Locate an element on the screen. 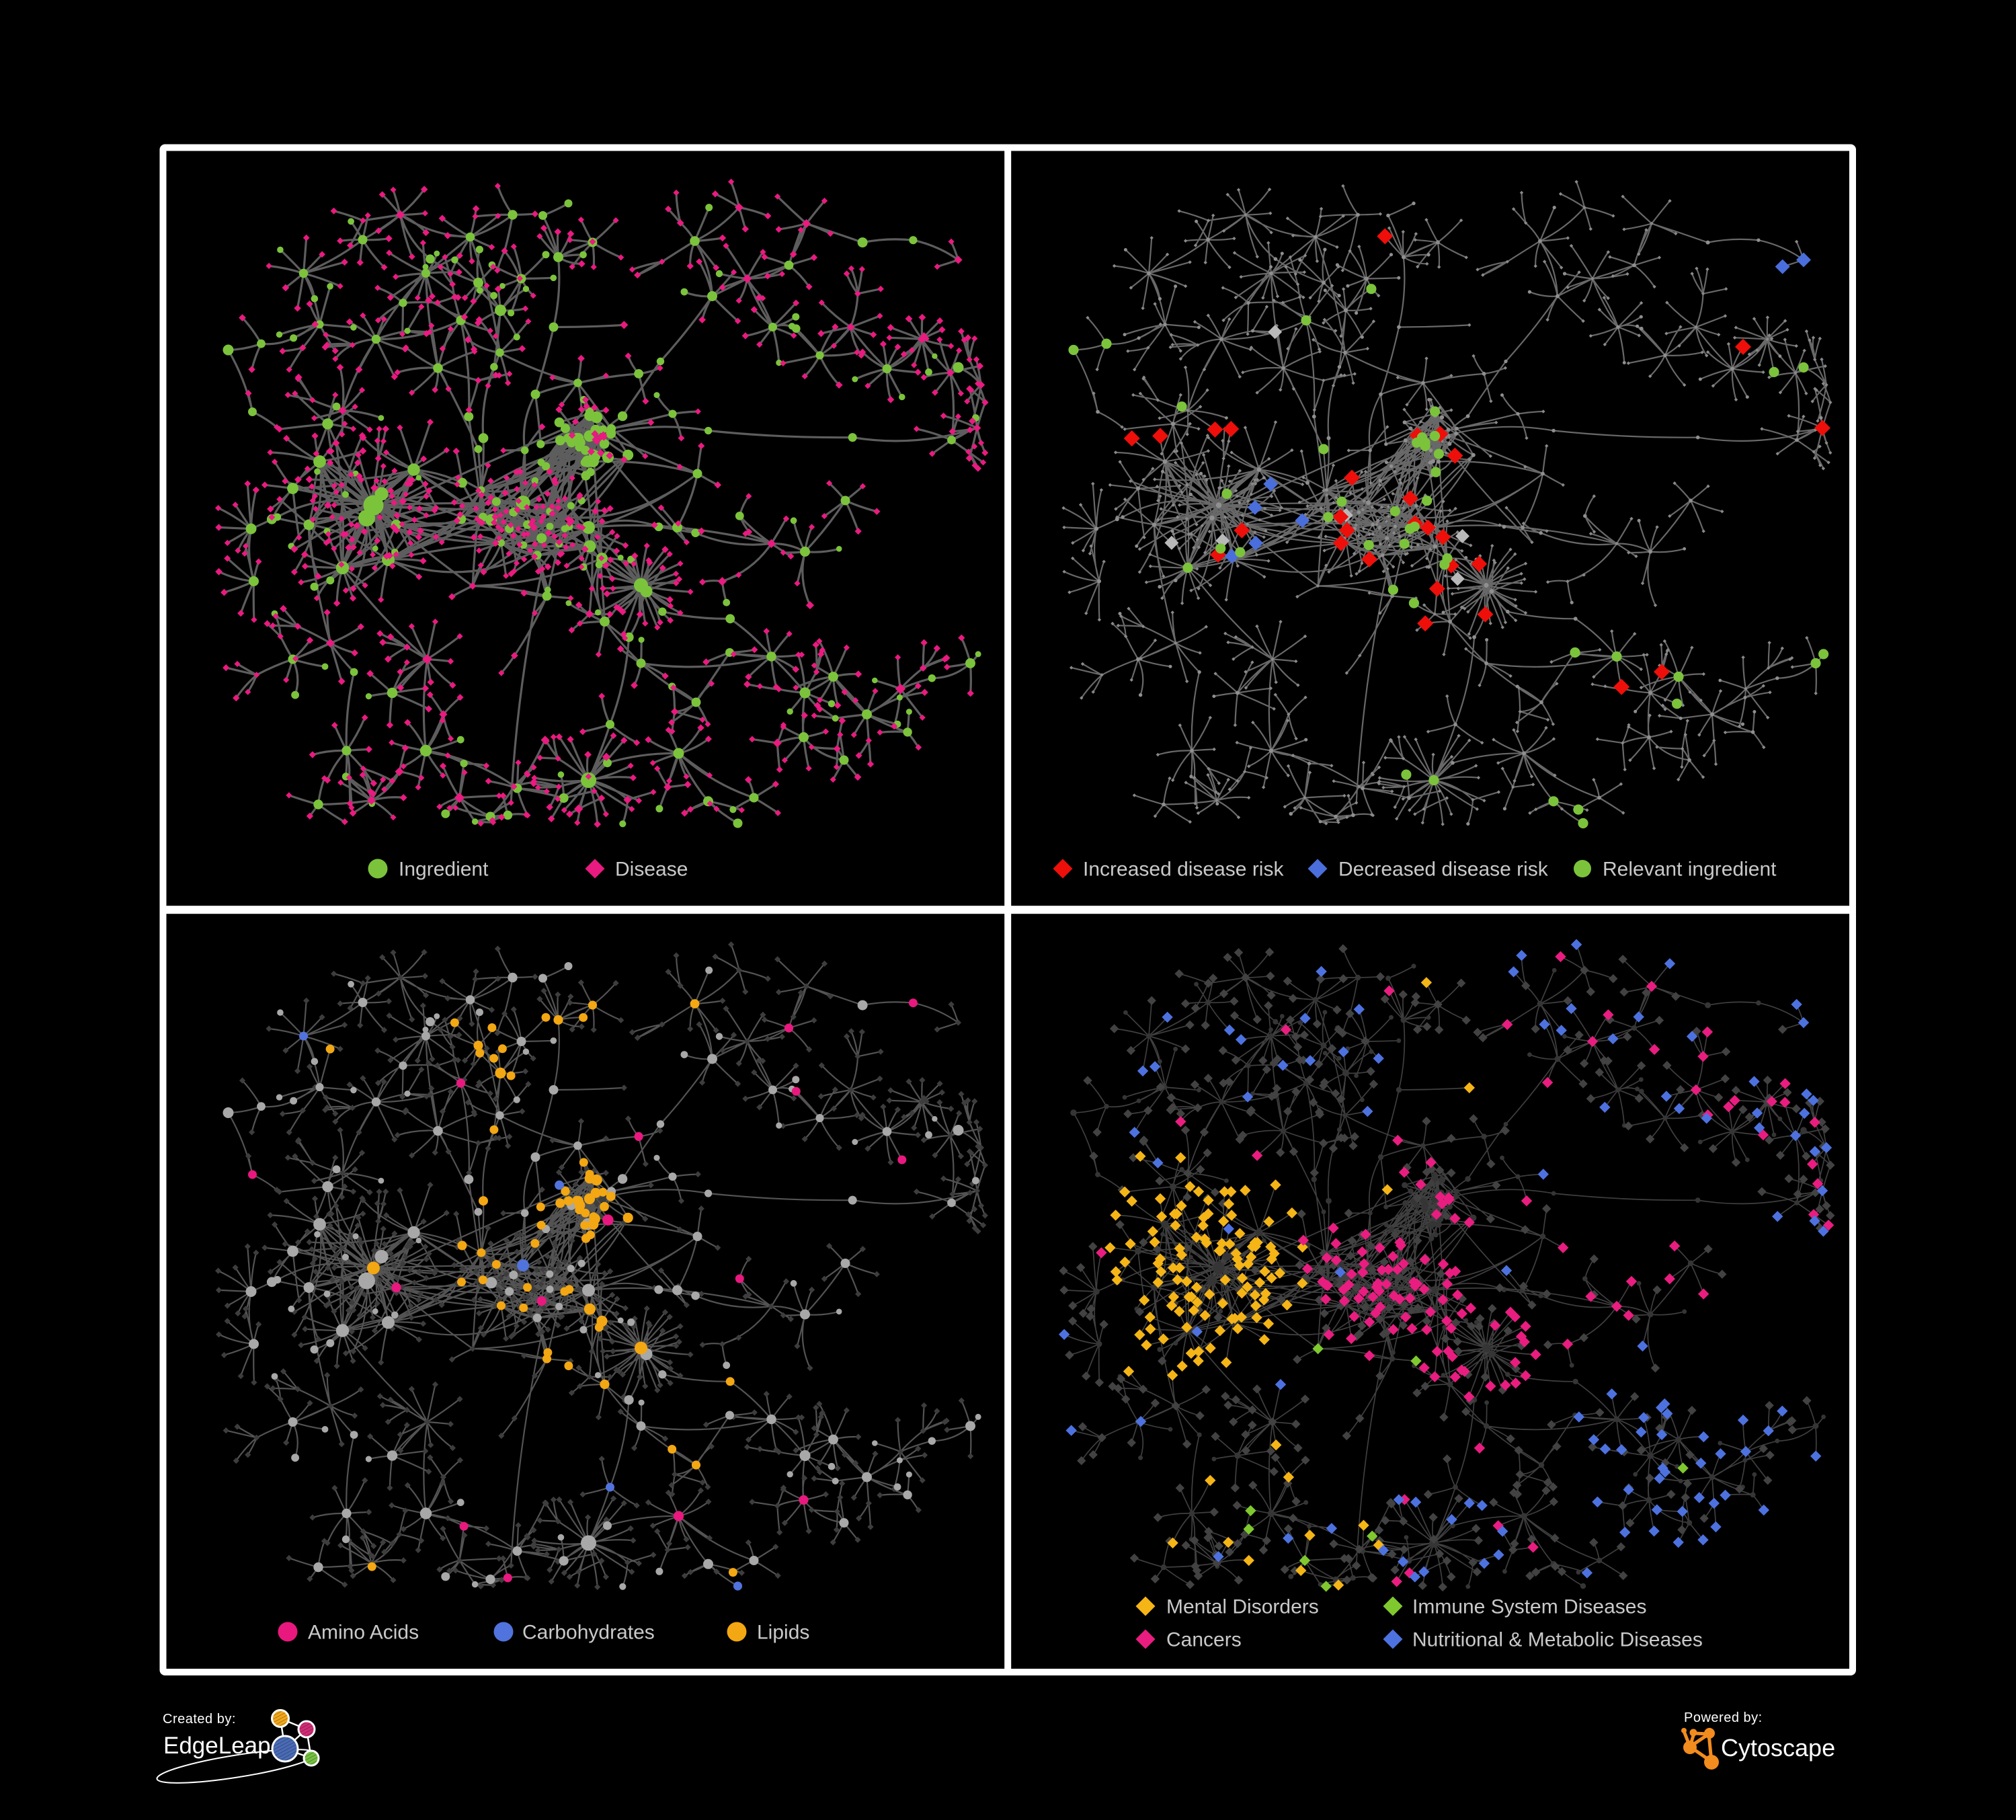 The width and height of the screenshot is (2016, 1820). svg-text: Cytoscape is located at coordinates (1778, 1748).